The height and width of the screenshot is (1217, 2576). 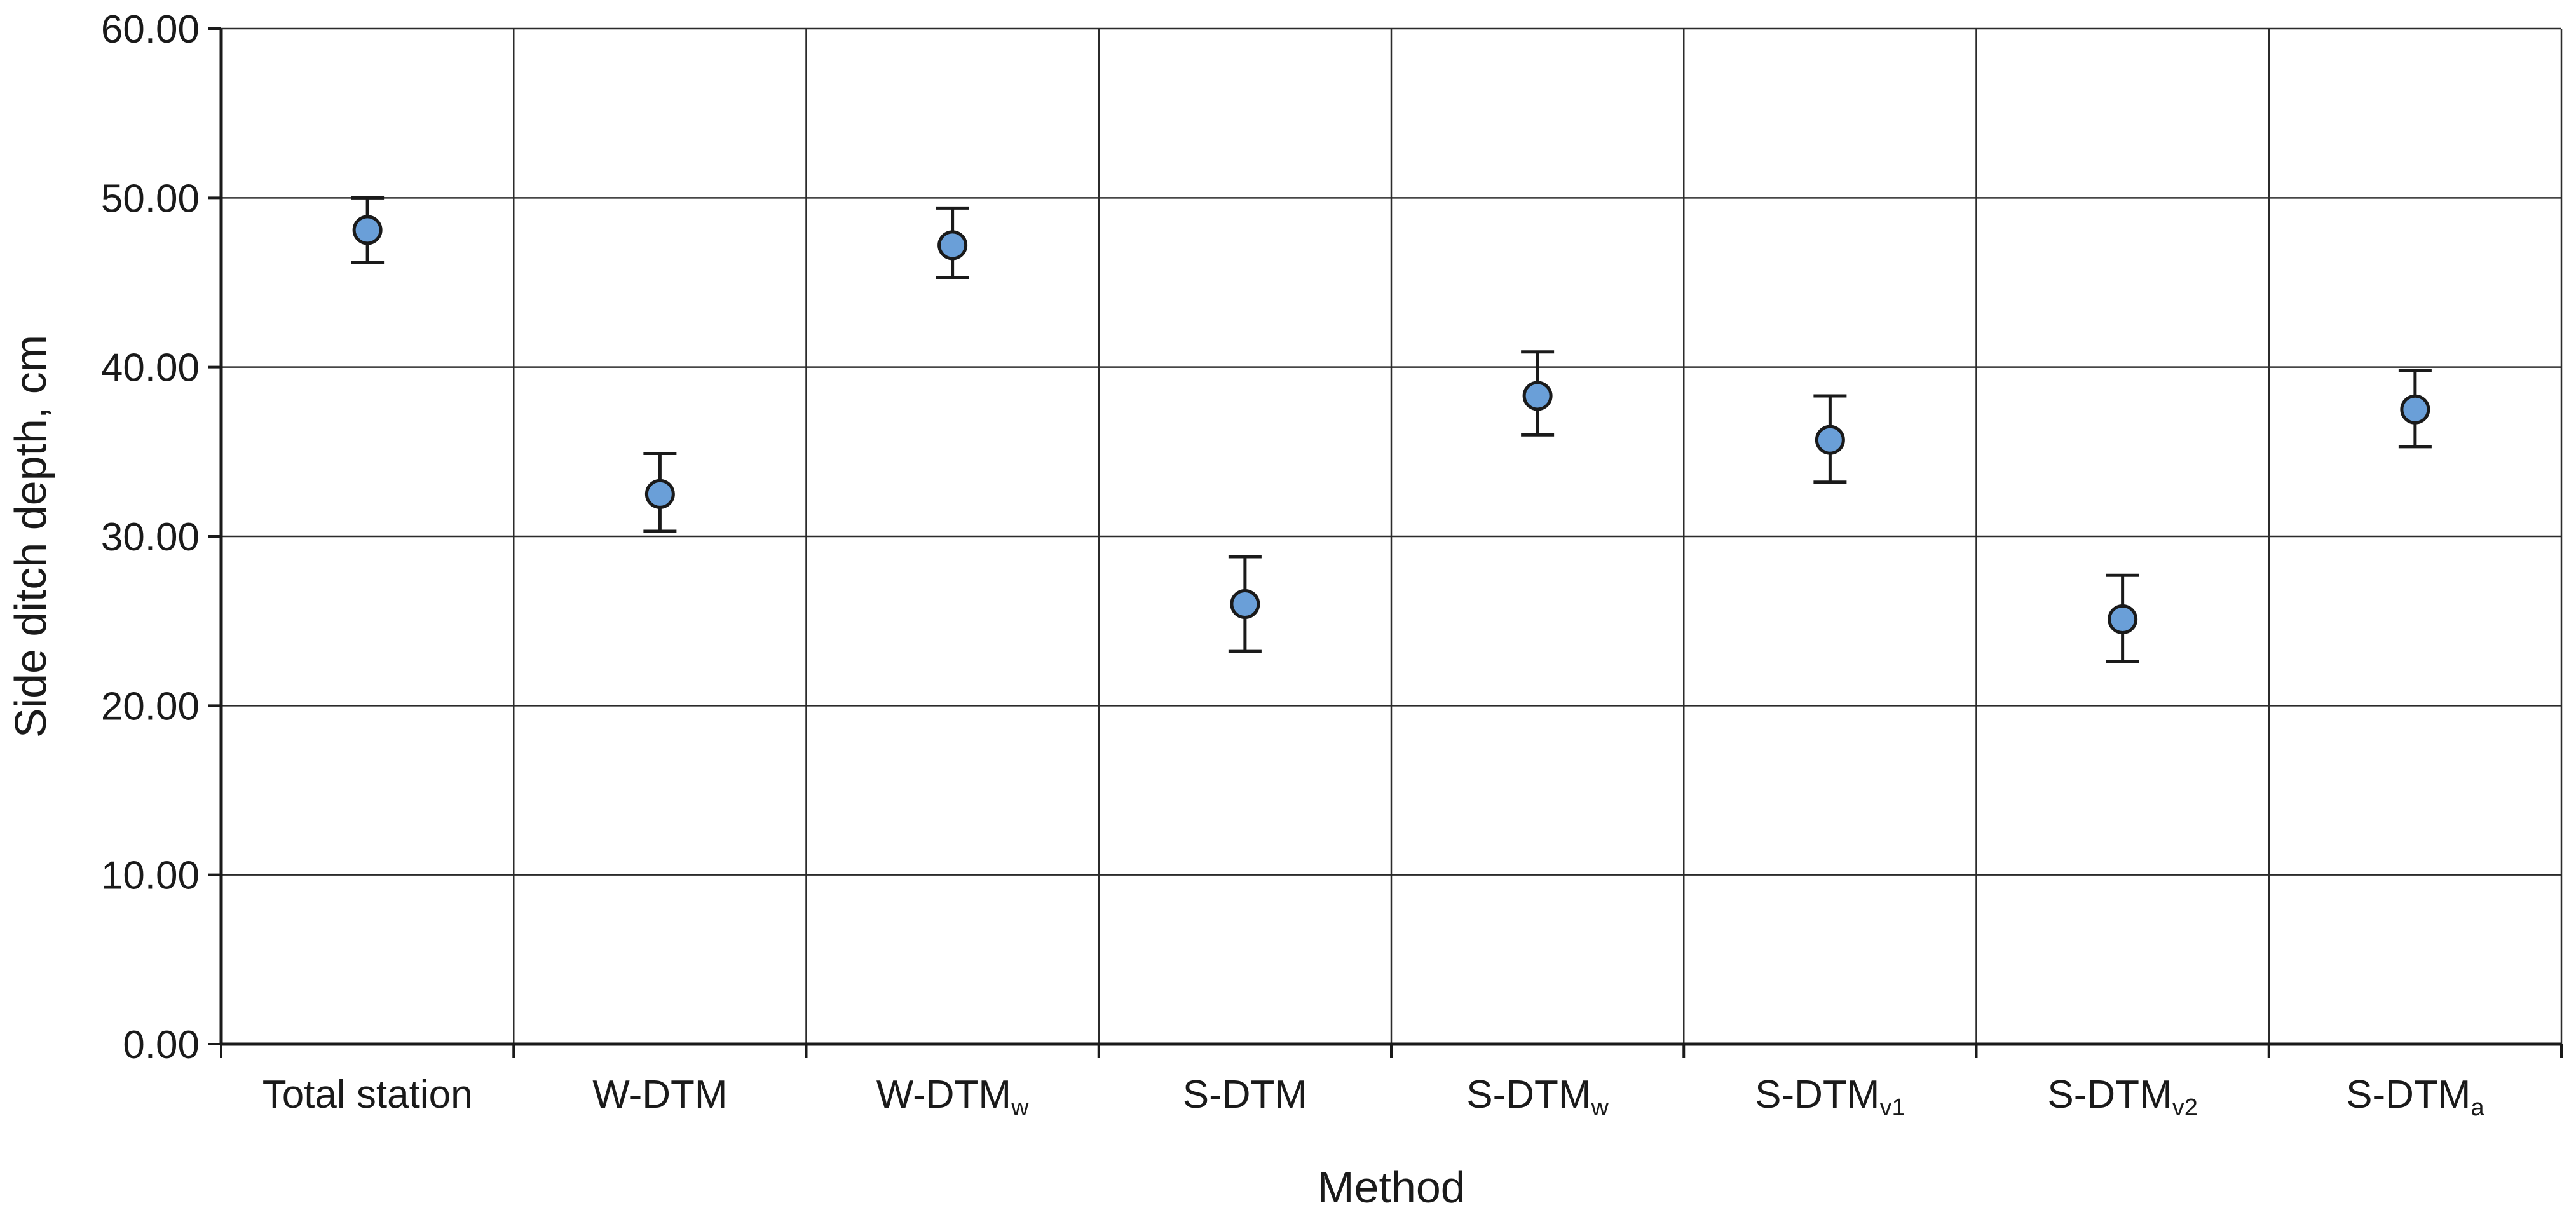 I want to click on x-category-label: Total station, so click(x=367, y=1095).